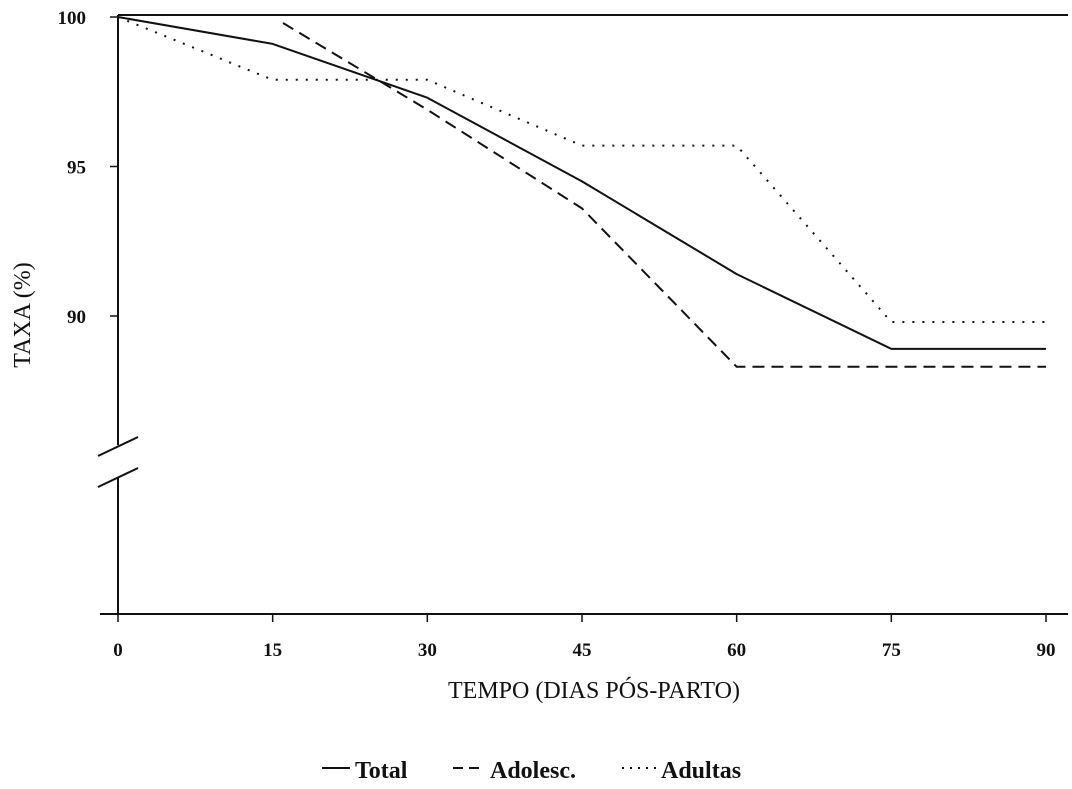 The height and width of the screenshot is (789, 1072). I want to click on x-axis-title: TEMPO (DIAS PÓS-PARTO), so click(594, 690).